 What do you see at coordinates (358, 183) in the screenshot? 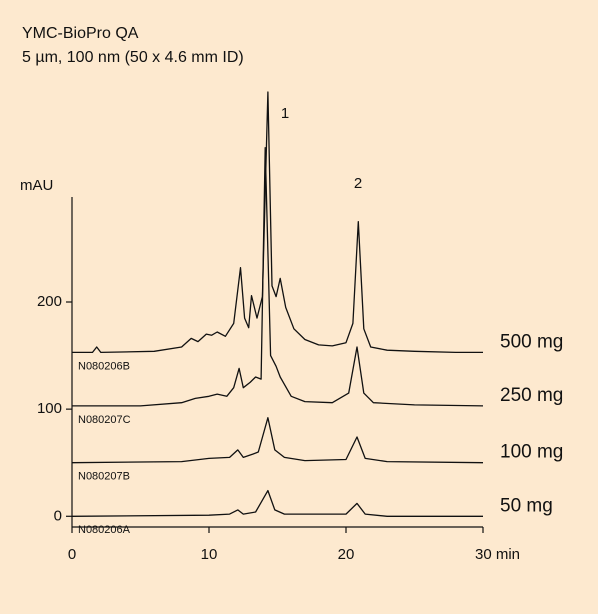
I see `peak-label: 2` at bounding box center [358, 183].